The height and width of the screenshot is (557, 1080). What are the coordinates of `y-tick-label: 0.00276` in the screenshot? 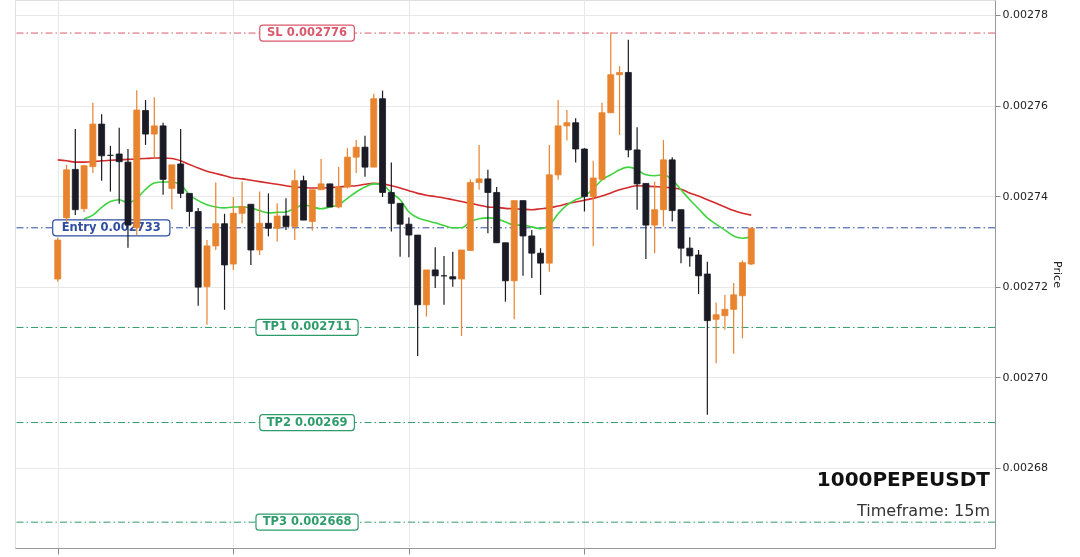 It's located at (1025, 106).